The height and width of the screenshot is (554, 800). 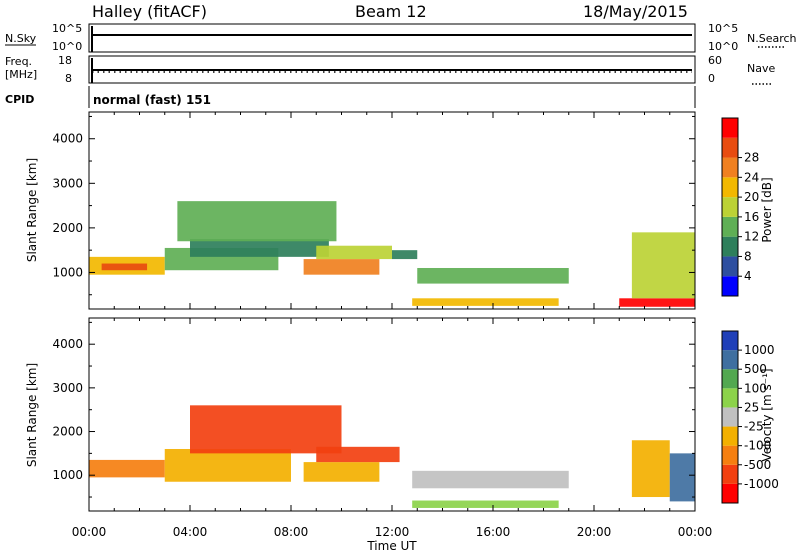 I want to click on velocity-y-tick-label: 1000, so click(x=67, y=475).